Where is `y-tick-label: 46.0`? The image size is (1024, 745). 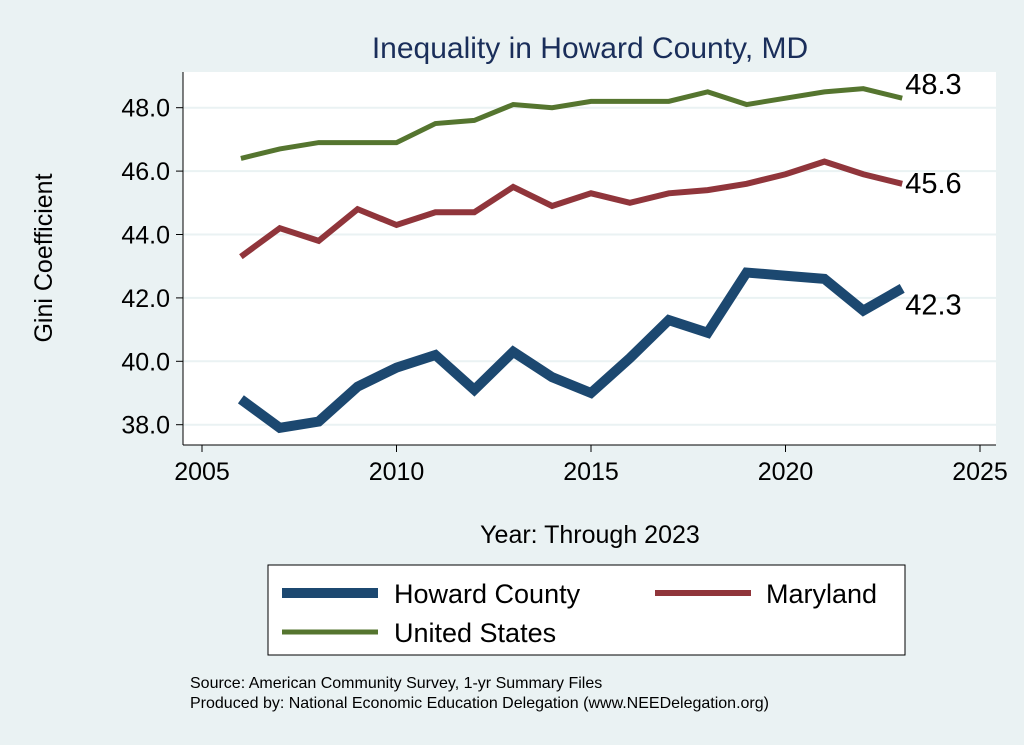 y-tick-label: 46.0 is located at coordinates (145, 172).